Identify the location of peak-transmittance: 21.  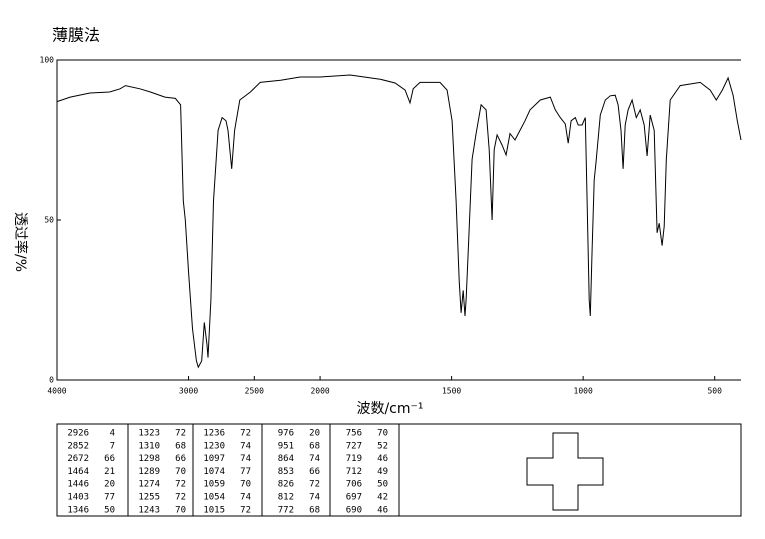
(109, 472).